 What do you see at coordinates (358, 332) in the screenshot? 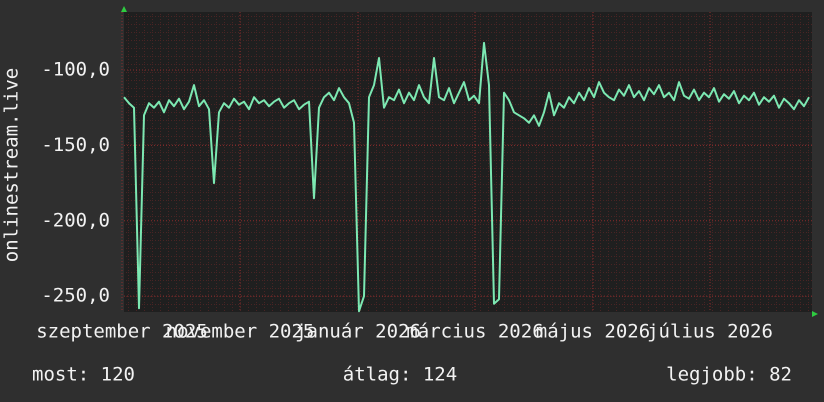
I see `x-tick-label: január 2026` at bounding box center [358, 332].